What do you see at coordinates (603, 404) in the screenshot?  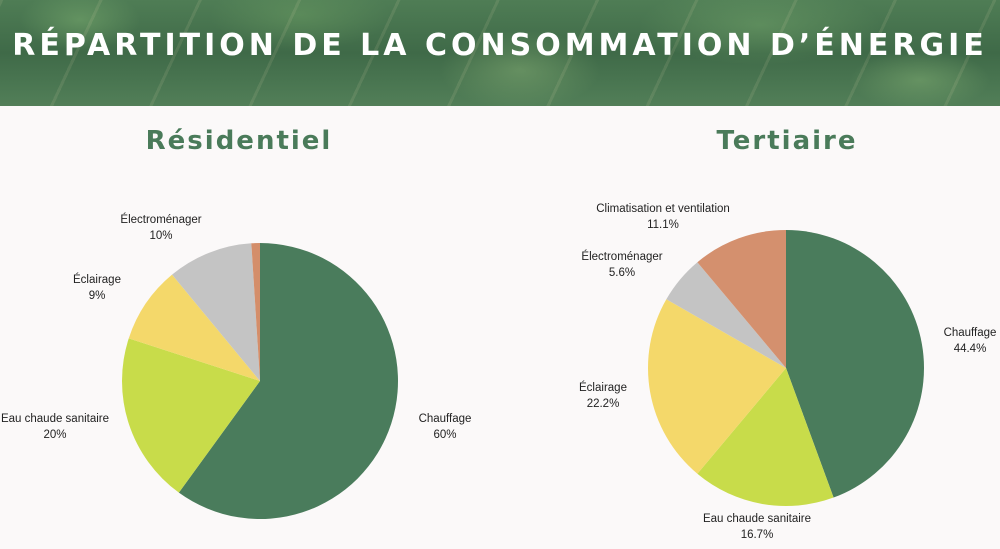 I see `slice-value-1-2: 22.2%` at bounding box center [603, 404].